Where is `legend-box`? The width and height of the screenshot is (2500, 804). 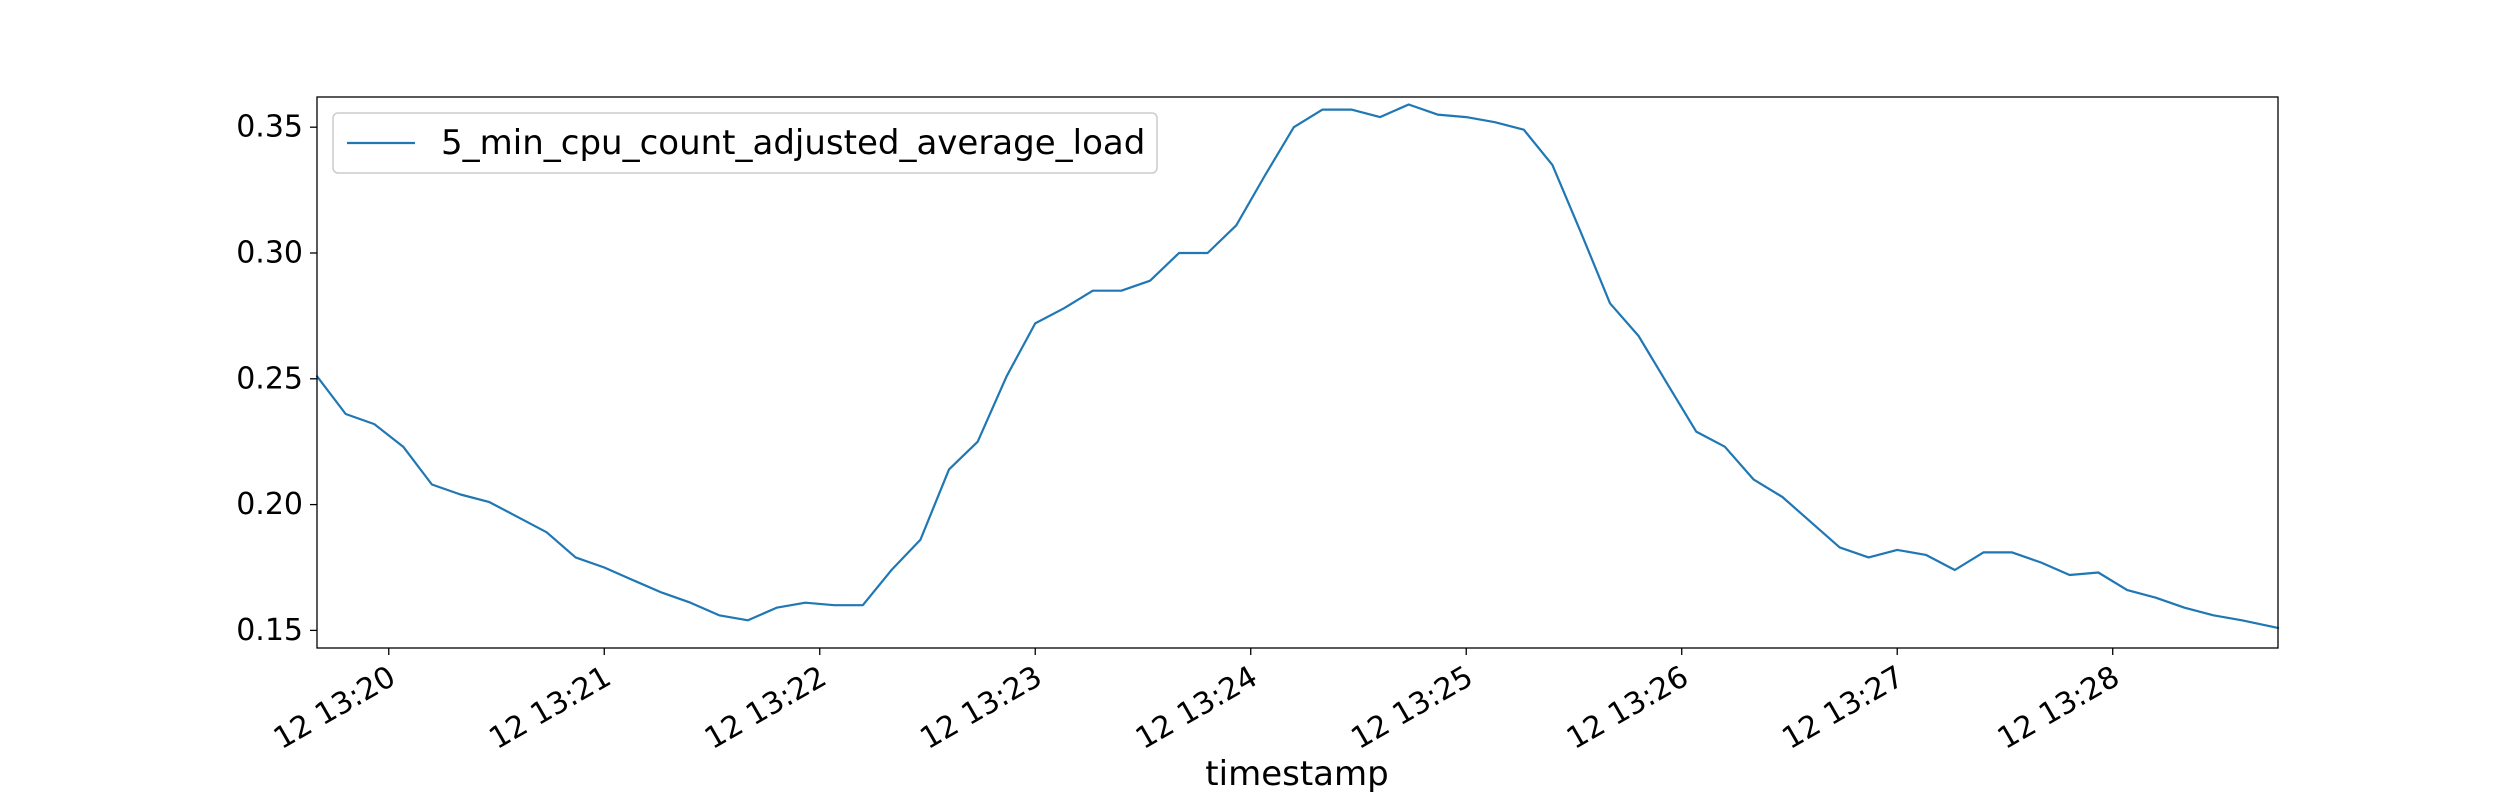 legend-box is located at coordinates (745, 143).